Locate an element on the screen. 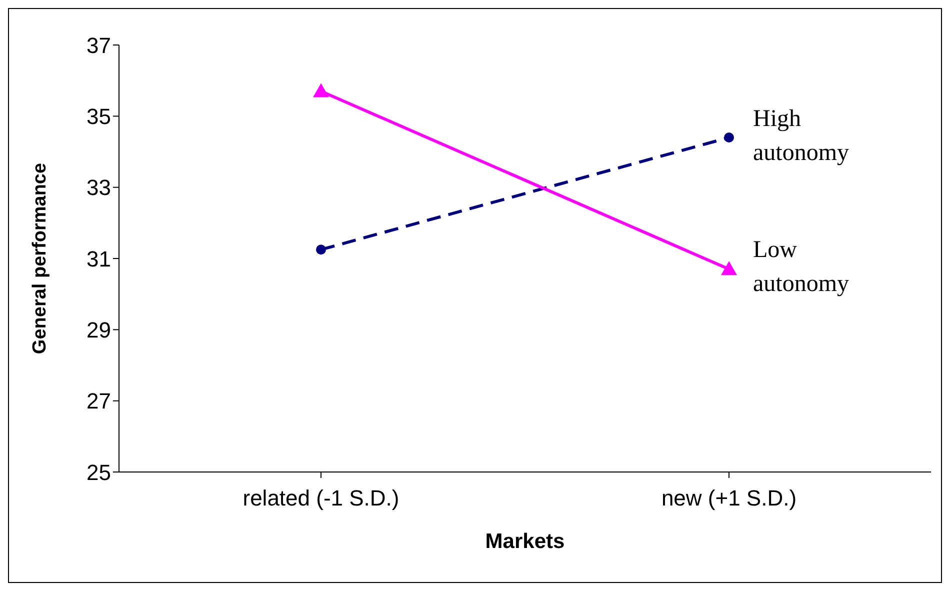 This screenshot has width=950, height=593. series-label: High autonomy is located at coordinates (801, 136).